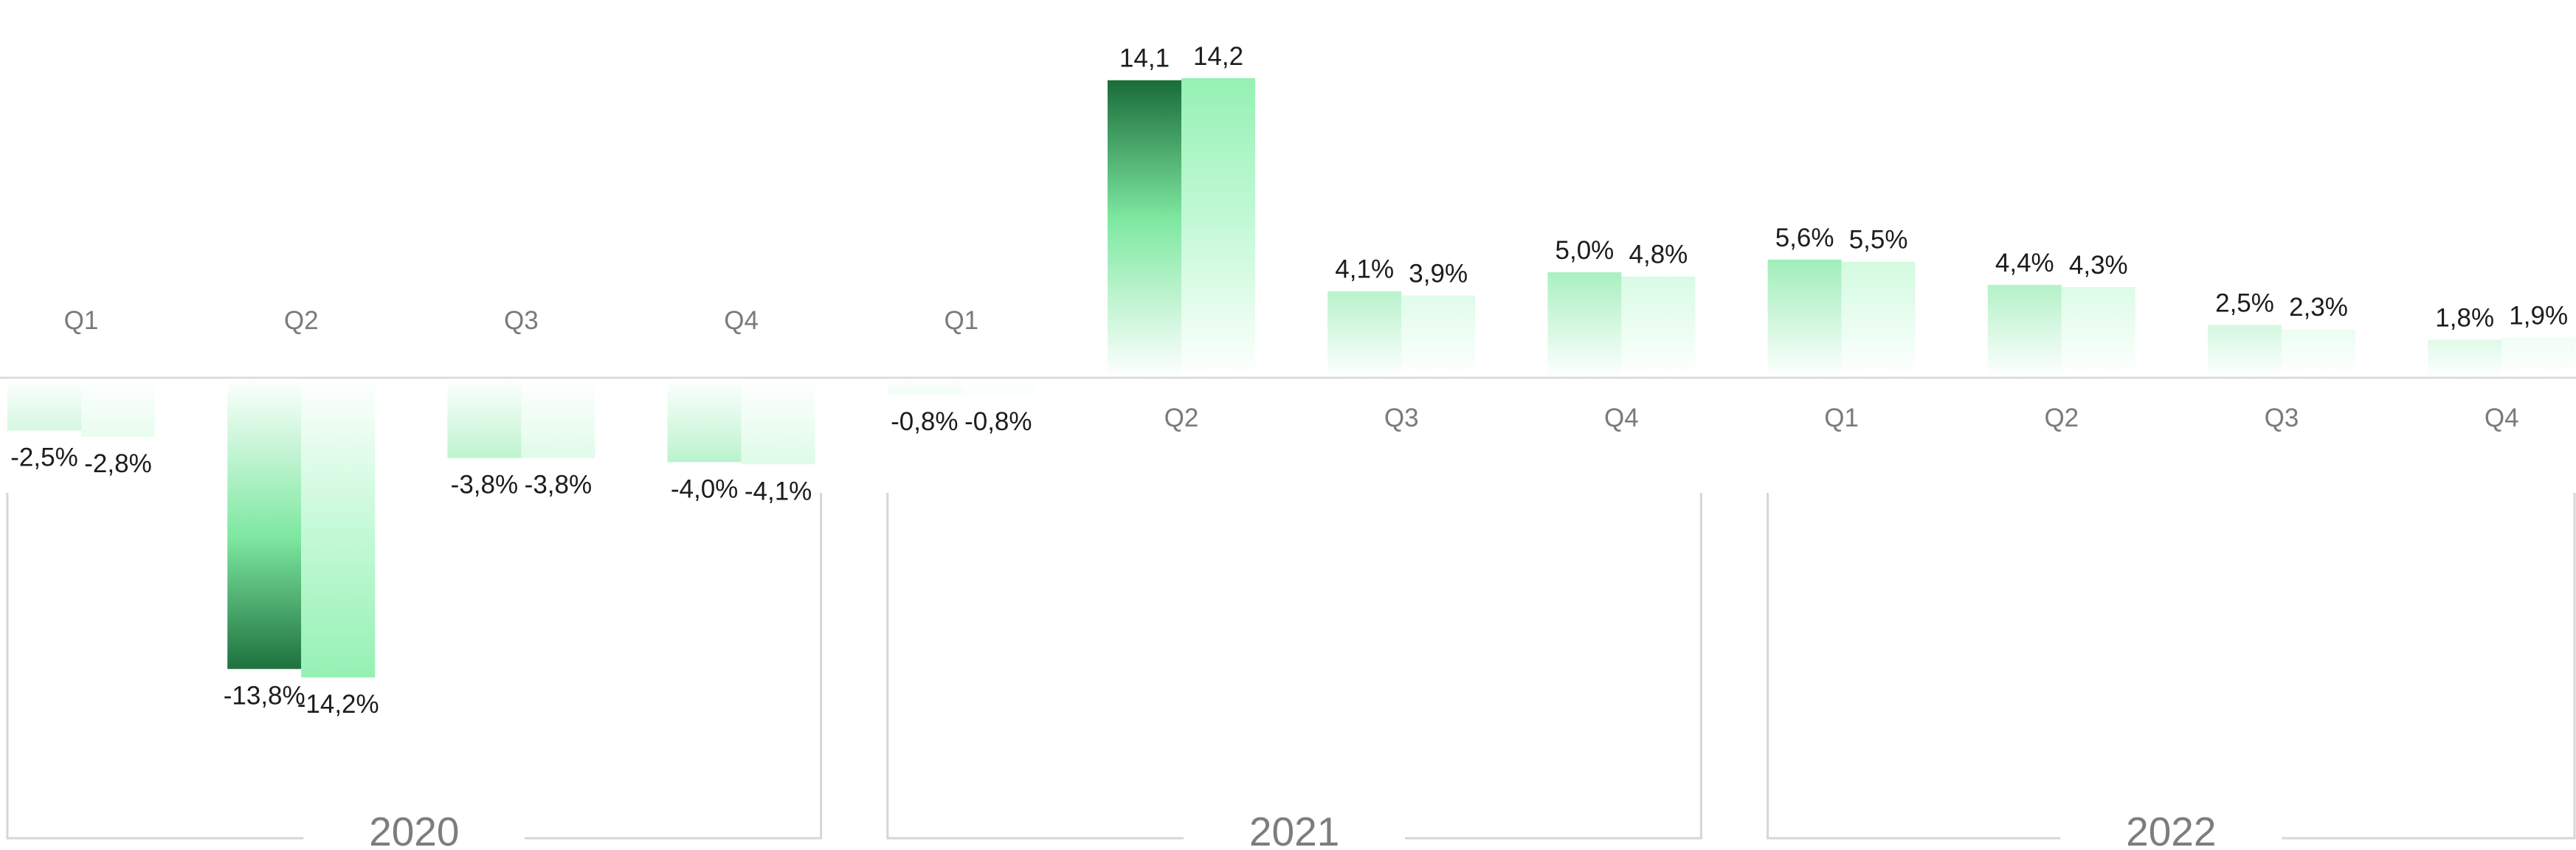  Describe the element at coordinates (2171, 829) in the screenshot. I see `year-label-2022: 2022` at that location.